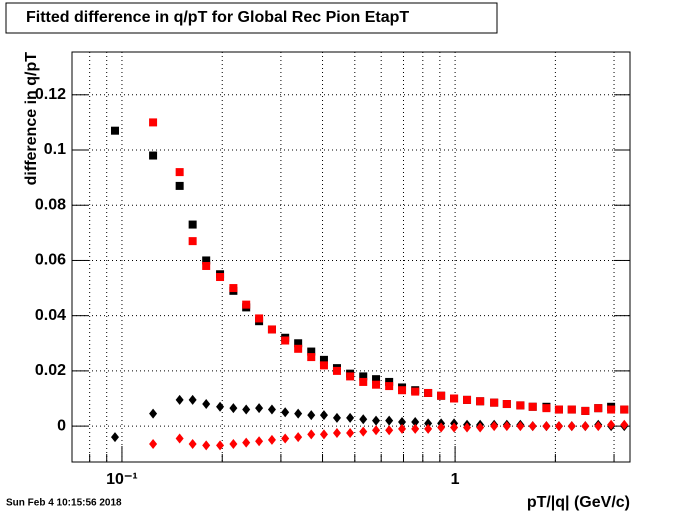 The height and width of the screenshot is (514, 700). What do you see at coordinates (50, 315) in the screenshot?
I see `y-tick-label: 0.04` at bounding box center [50, 315].